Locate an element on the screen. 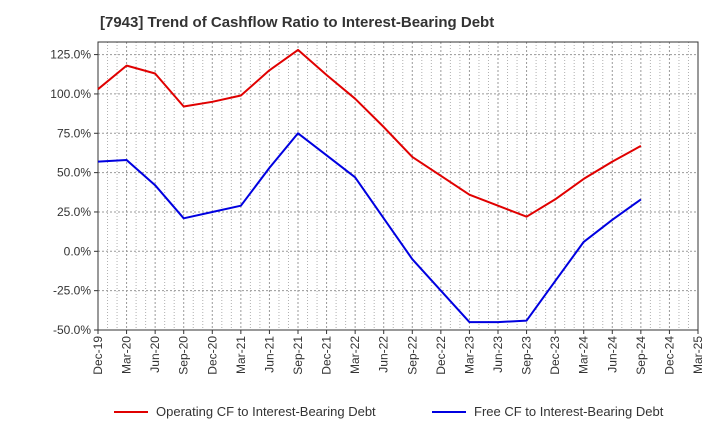 The image size is (720, 440). legend-item-free-cf: Free CF to Interest-Bearing Debt is located at coordinates (547, 411).